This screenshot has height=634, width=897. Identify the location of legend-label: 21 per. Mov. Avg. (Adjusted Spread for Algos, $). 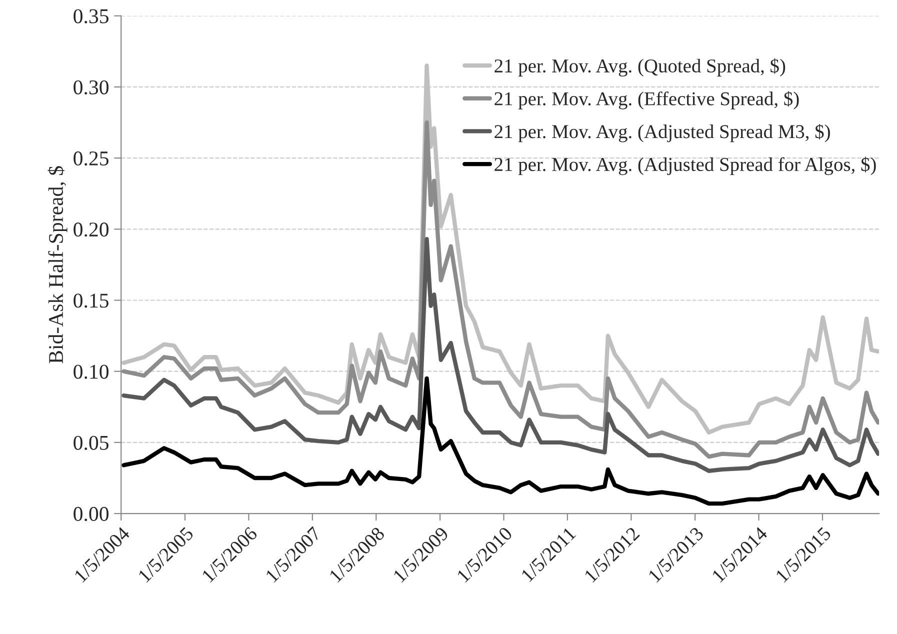
(685, 166).